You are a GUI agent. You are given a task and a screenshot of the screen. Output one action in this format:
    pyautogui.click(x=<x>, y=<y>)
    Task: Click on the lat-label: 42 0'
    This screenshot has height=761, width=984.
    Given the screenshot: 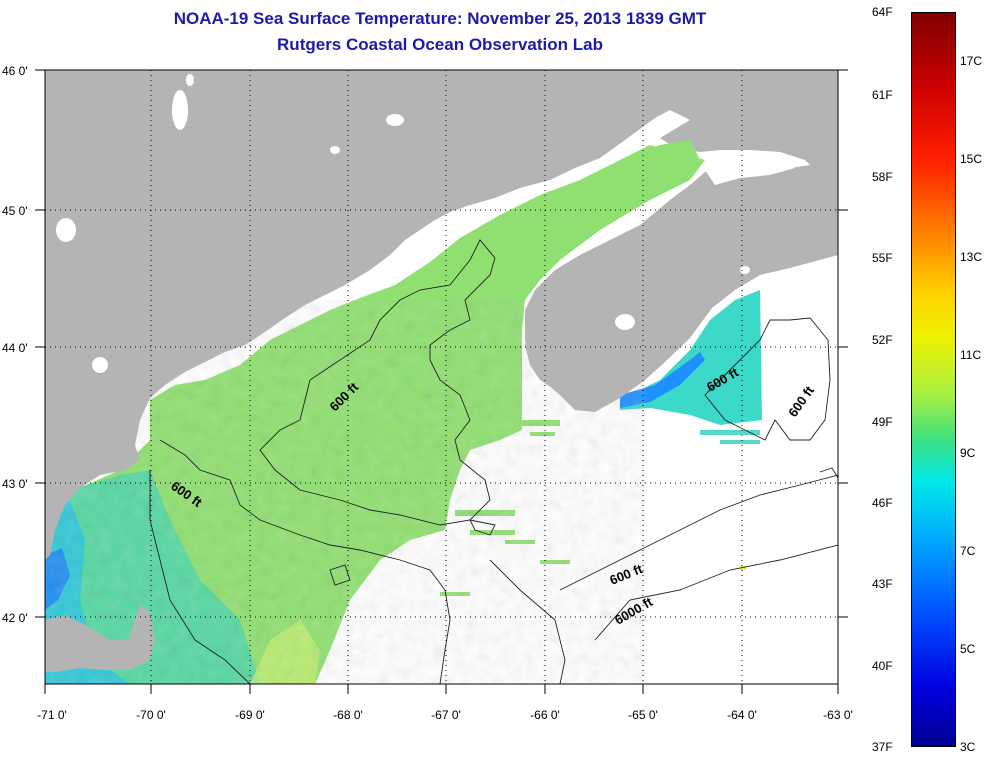 What is the action you would take?
    pyautogui.click(x=15, y=618)
    